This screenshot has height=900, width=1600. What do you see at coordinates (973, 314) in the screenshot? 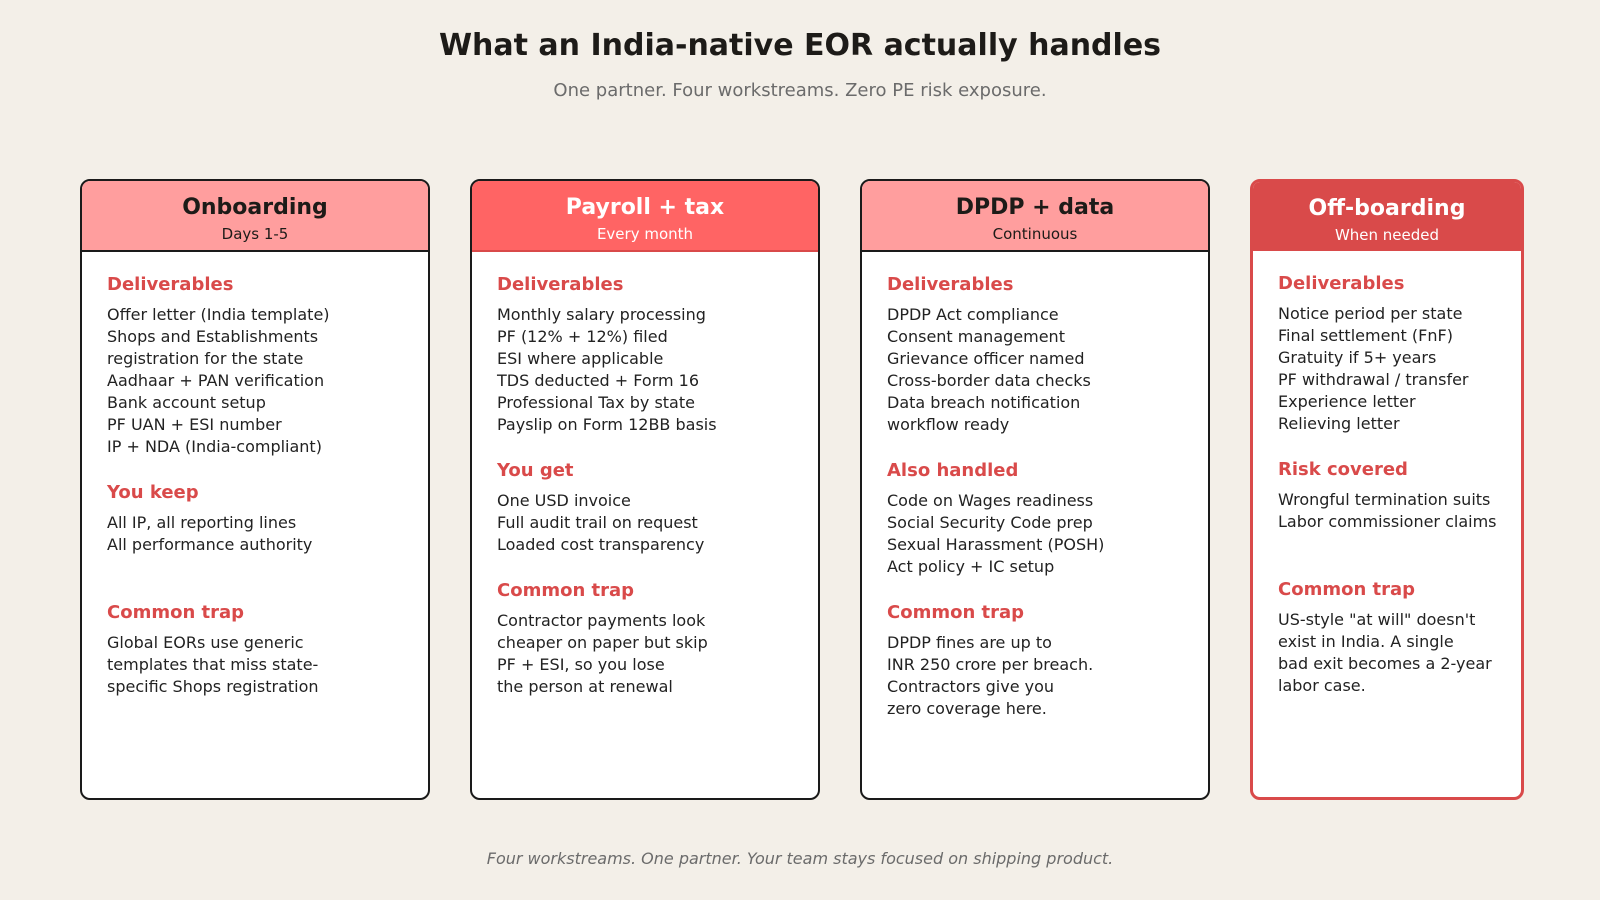
I see `item-line: DPDP Act compliance` at bounding box center [973, 314].